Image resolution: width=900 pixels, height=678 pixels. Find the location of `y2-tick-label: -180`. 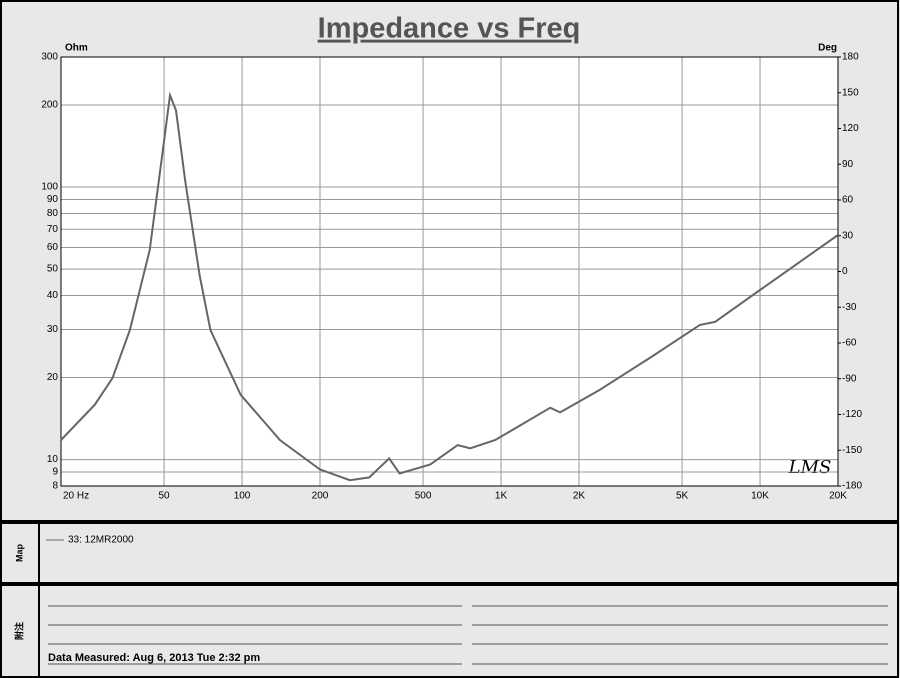

y2-tick-label: -180 is located at coordinates (852, 486).